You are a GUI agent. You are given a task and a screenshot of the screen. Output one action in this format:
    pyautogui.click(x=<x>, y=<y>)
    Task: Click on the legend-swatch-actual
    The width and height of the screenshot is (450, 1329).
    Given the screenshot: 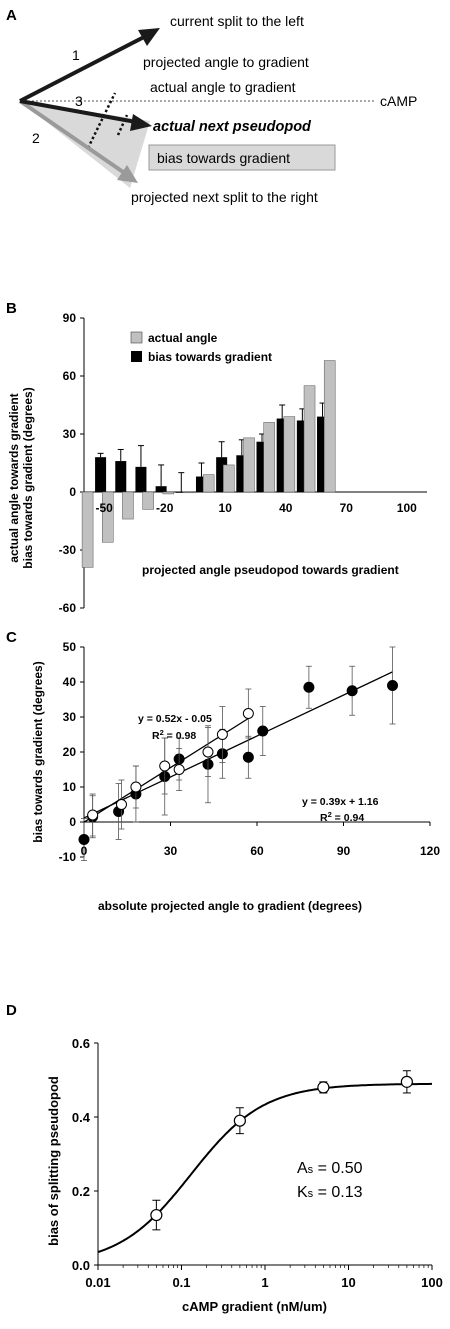 What is the action you would take?
    pyautogui.click(x=136, y=337)
    